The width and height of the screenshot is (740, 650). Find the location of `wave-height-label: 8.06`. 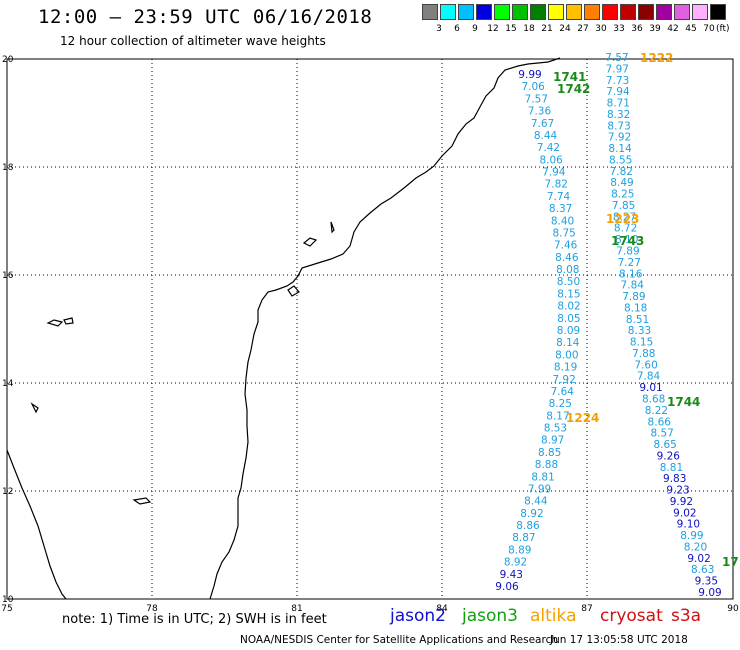

wave-height-label: 8.06 is located at coordinates (551, 160).